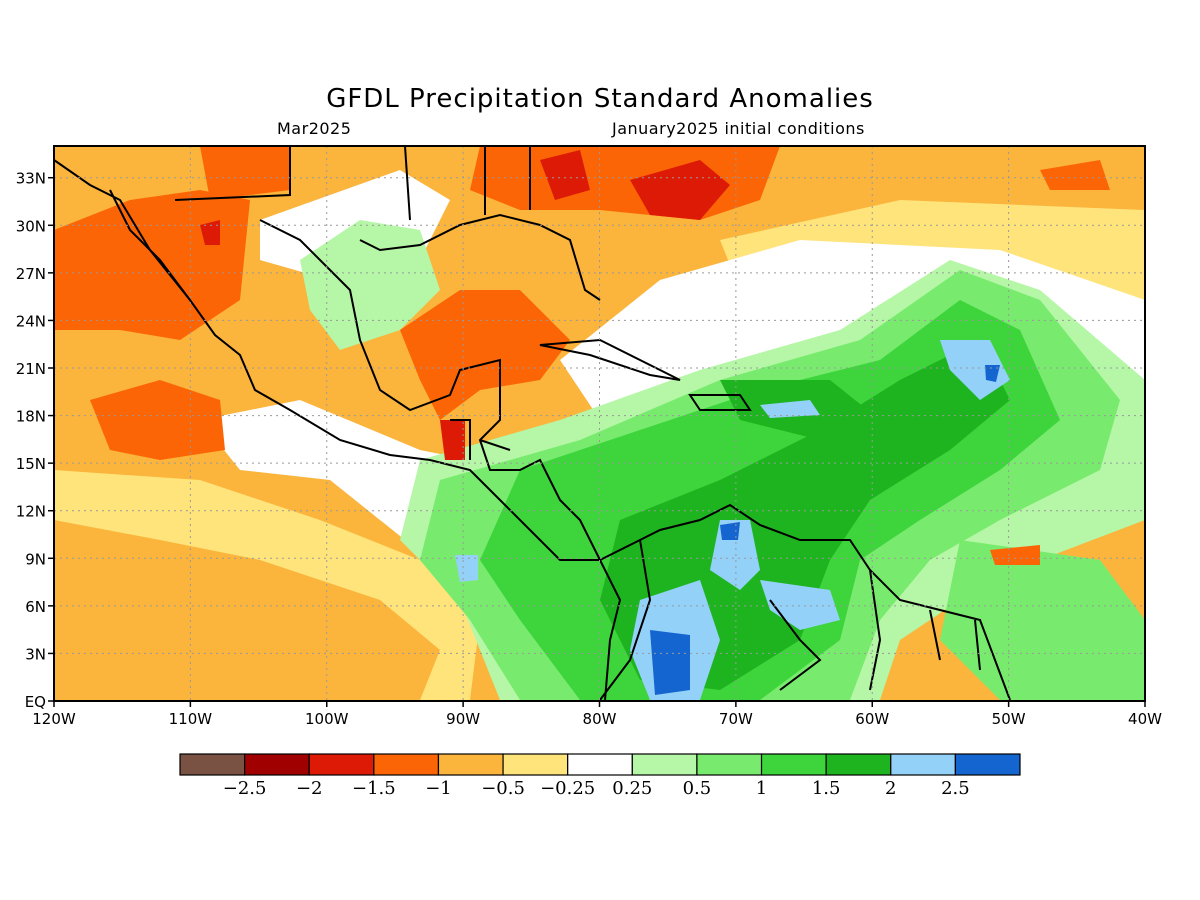  What do you see at coordinates (35, 654) in the screenshot?
I see `y-tick-label: 3N` at bounding box center [35, 654].